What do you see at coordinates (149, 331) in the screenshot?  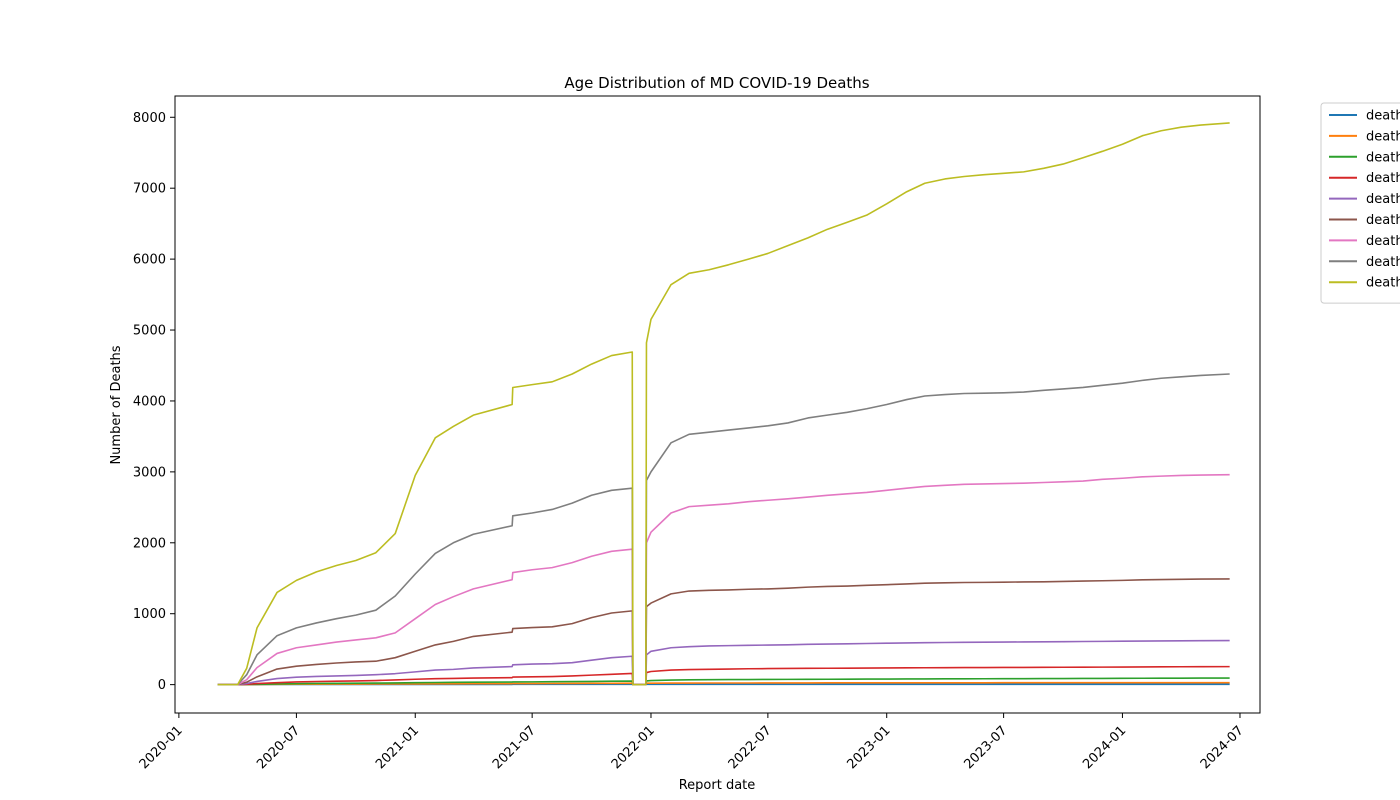 I see `y-tick-label: 5000` at bounding box center [149, 331].